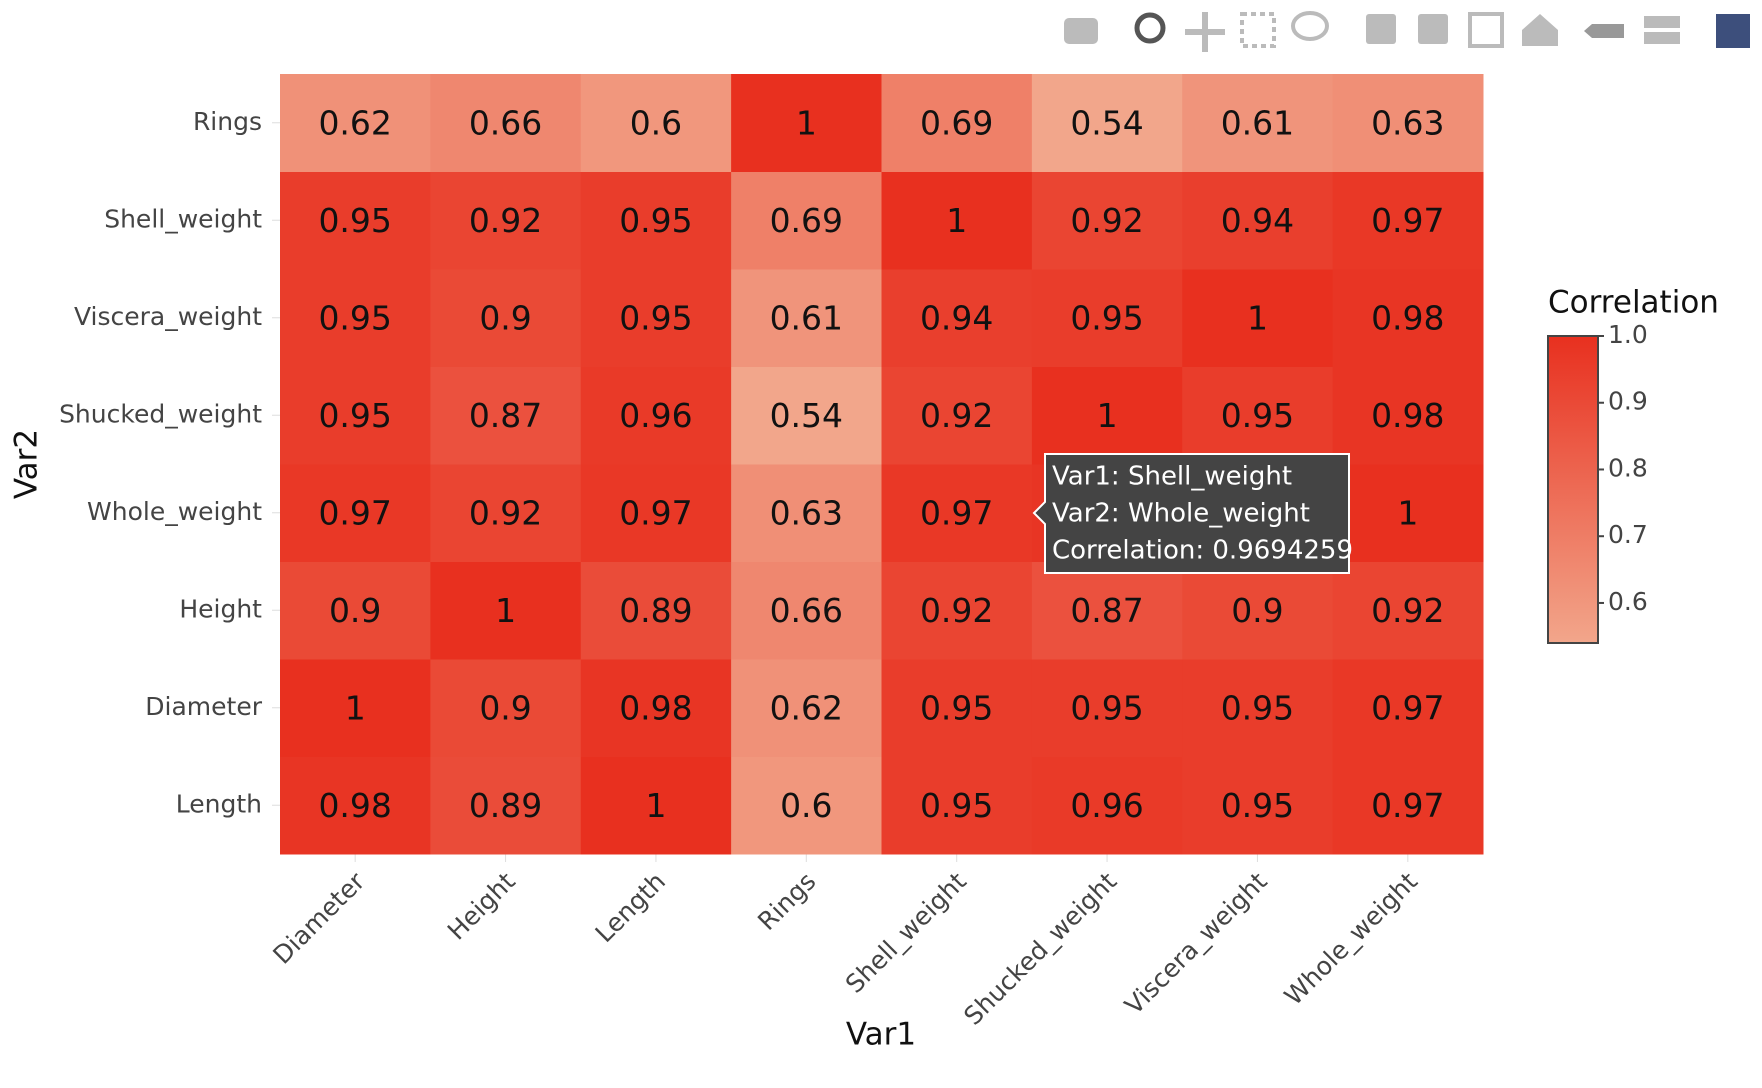 This screenshot has height=1088, width=1762. What do you see at coordinates (1040, 949) in the screenshot?
I see `x-tick-label: Shucked_weight` at bounding box center [1040, 949].